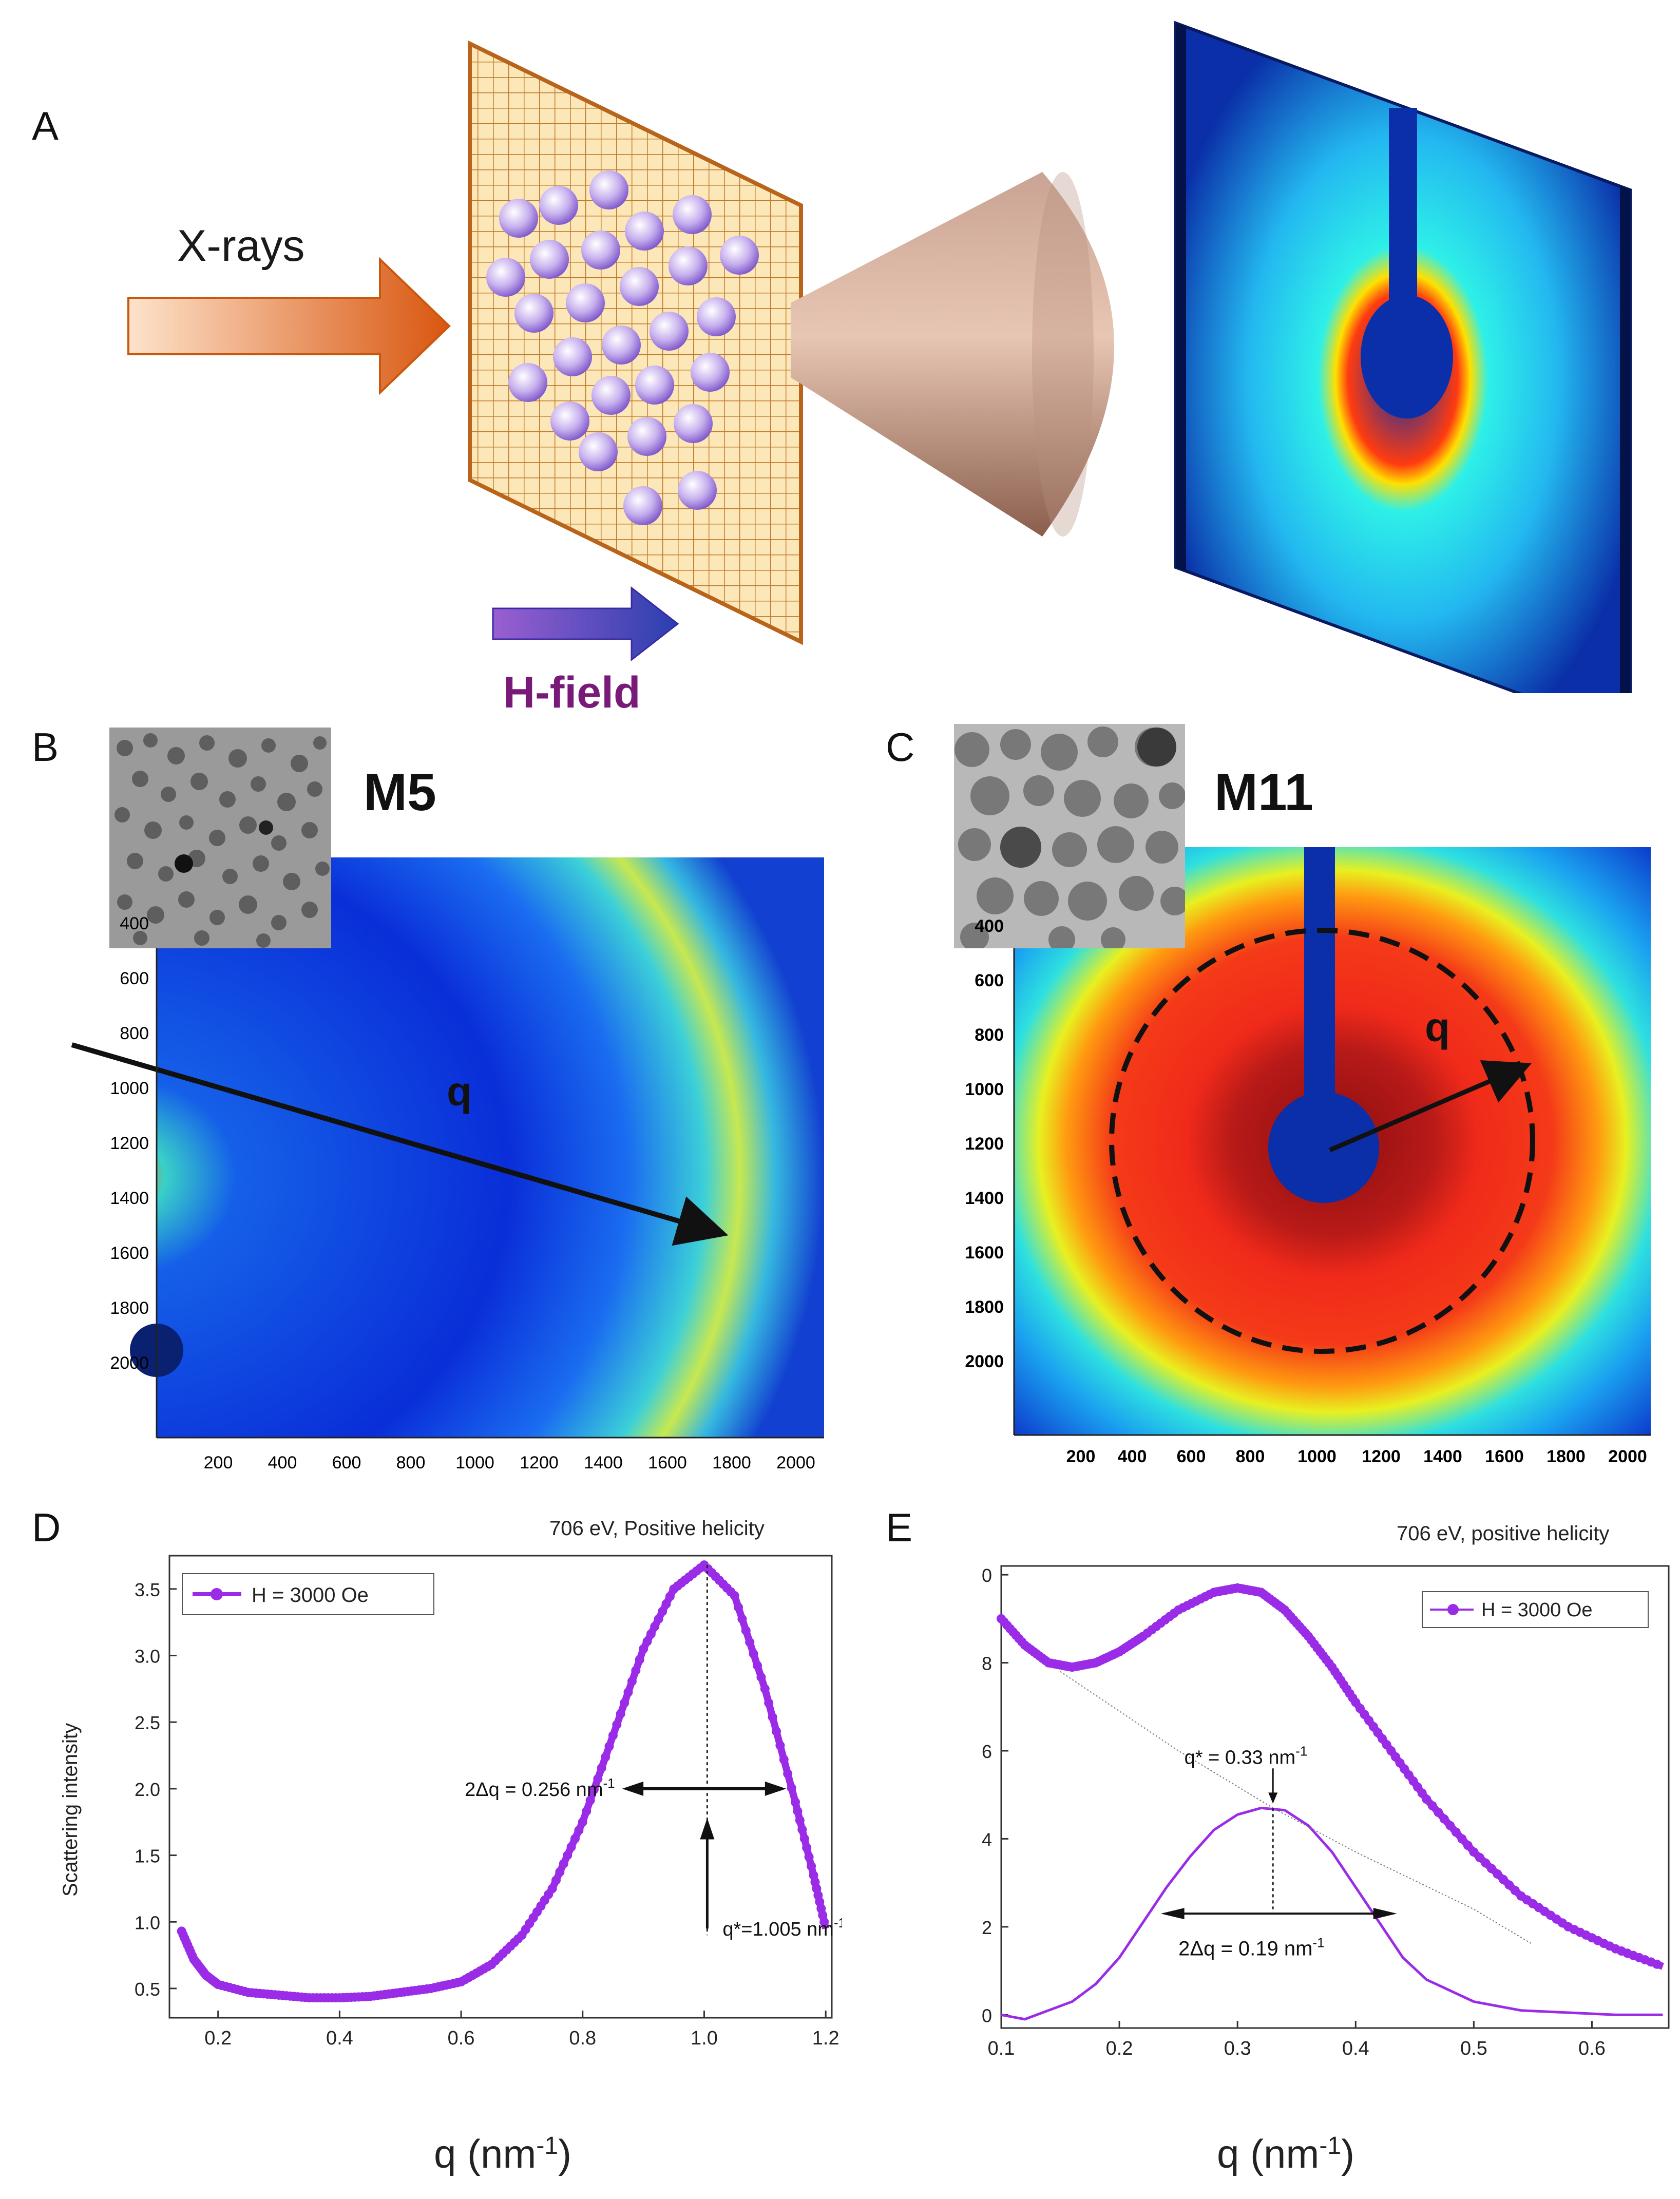 The height and width of the screenshot is (2199, 1680). Describe the element at coordinates (503, 2154) in the screenshot. I see `panel-d-xlabel: q (nm-1)` at that location.